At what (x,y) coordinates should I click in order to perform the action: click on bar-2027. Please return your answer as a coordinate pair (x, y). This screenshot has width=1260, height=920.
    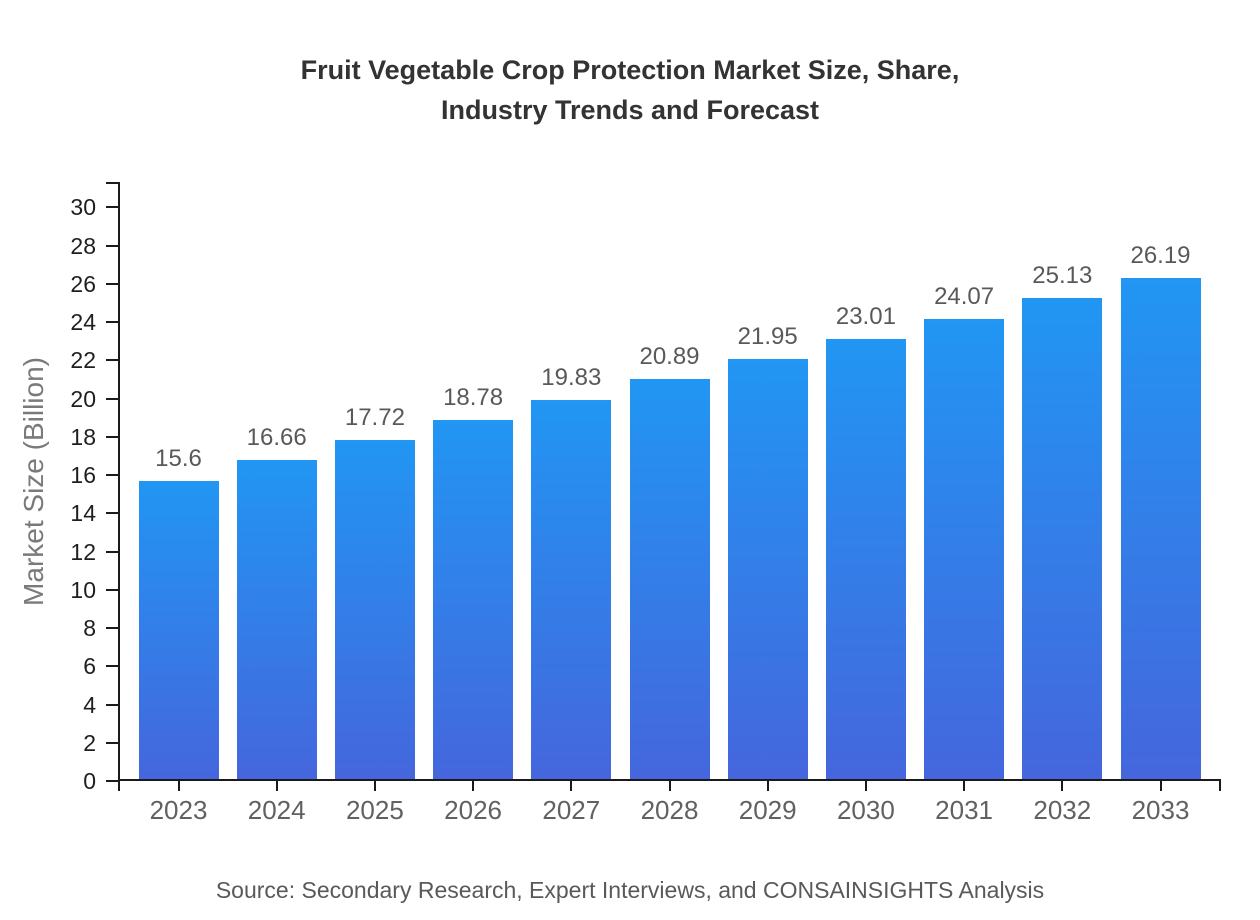
    Looking at the image, I should click on (571, 589).